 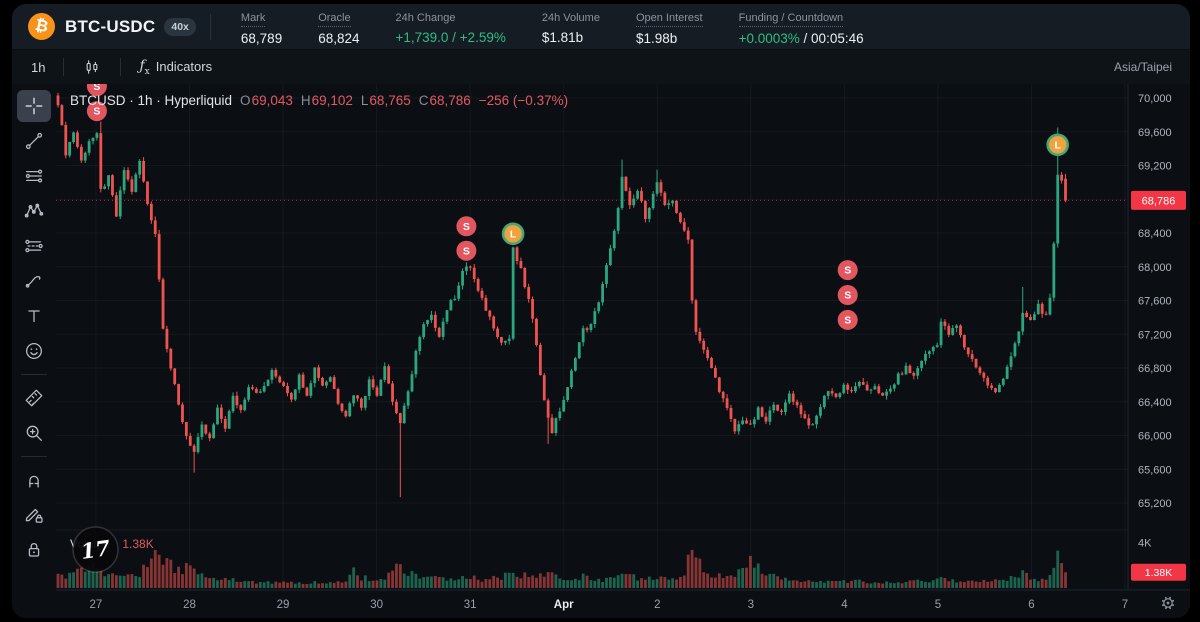 I want to click on emoji-icon, so click(x=34, y=351).